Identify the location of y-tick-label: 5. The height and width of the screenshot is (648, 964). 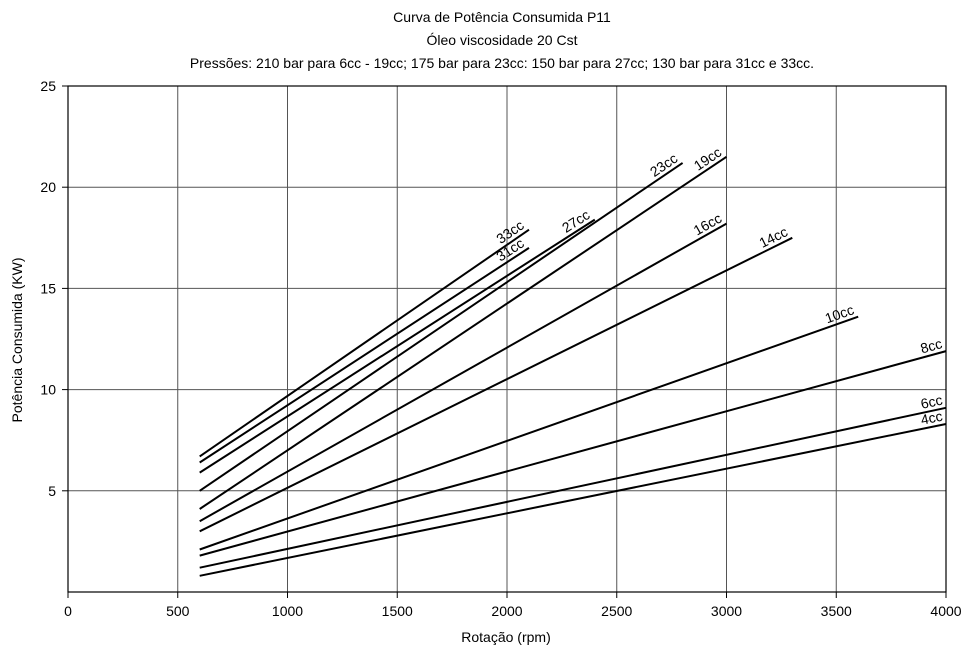
(52, 491).